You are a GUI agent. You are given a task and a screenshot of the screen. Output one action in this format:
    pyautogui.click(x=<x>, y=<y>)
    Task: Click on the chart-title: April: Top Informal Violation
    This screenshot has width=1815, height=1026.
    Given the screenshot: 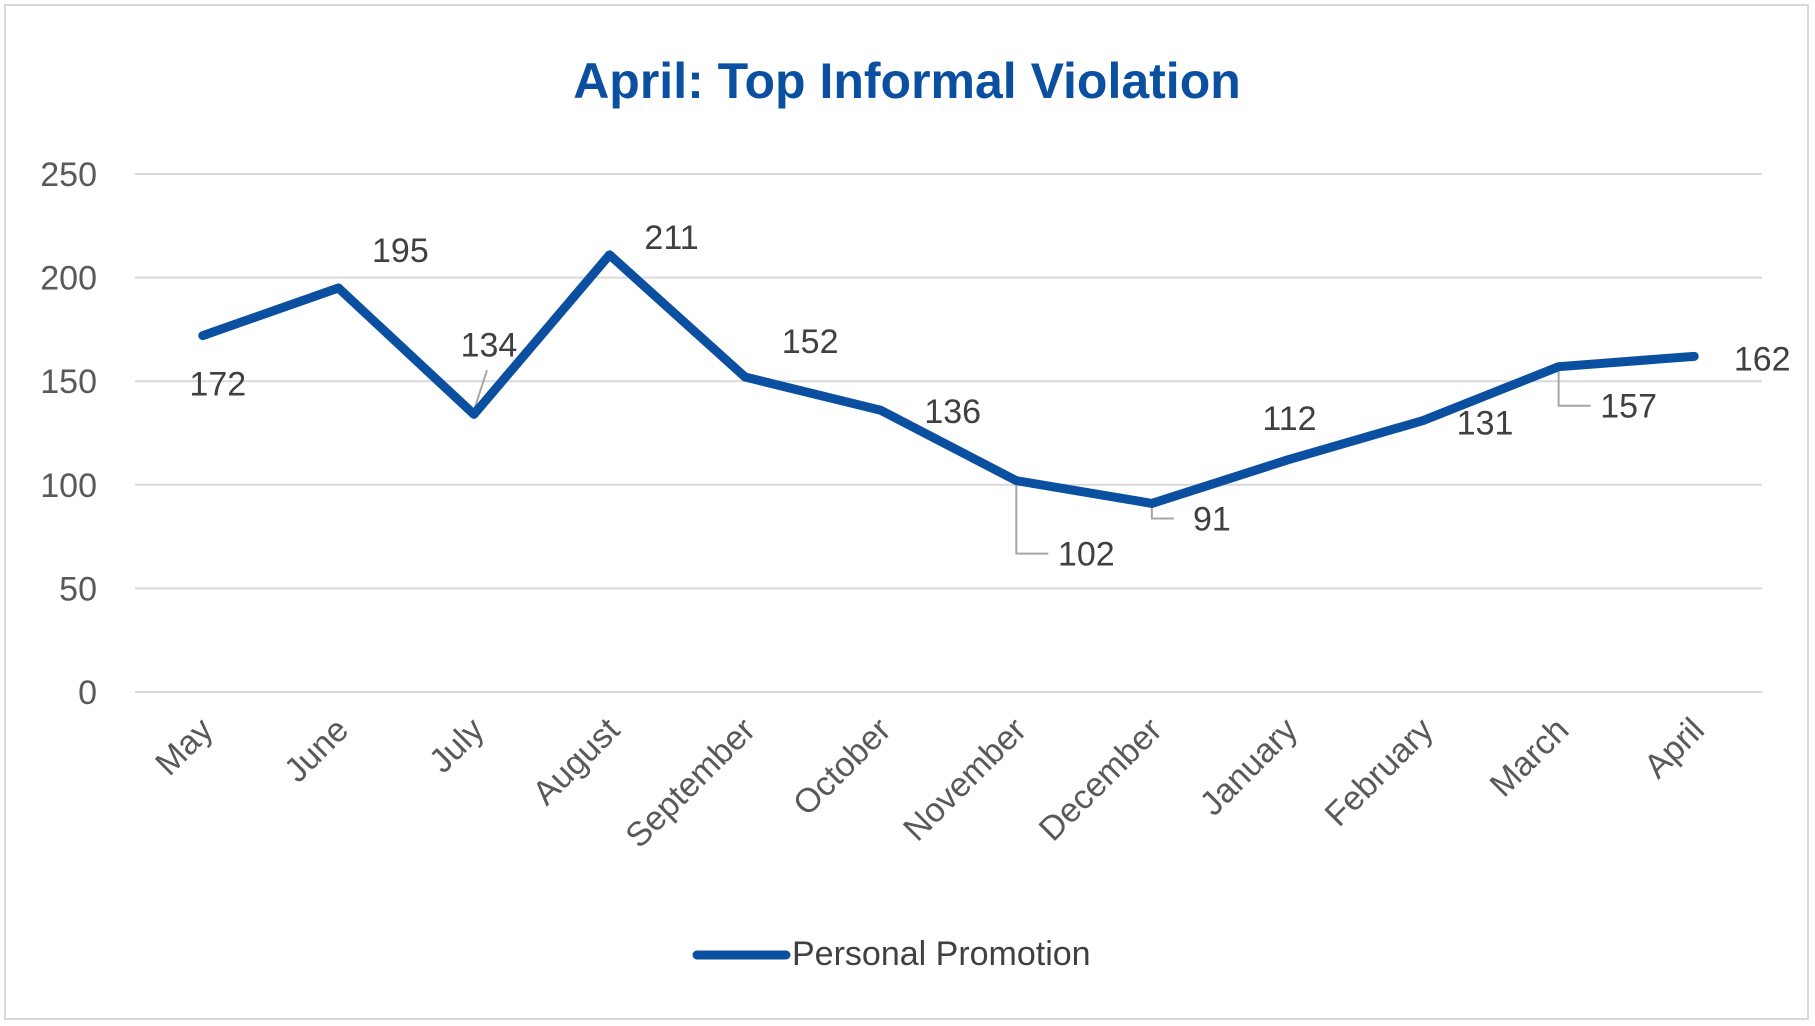 What is the action you would take?
    pyautogui.click(x=907, y=81)
    